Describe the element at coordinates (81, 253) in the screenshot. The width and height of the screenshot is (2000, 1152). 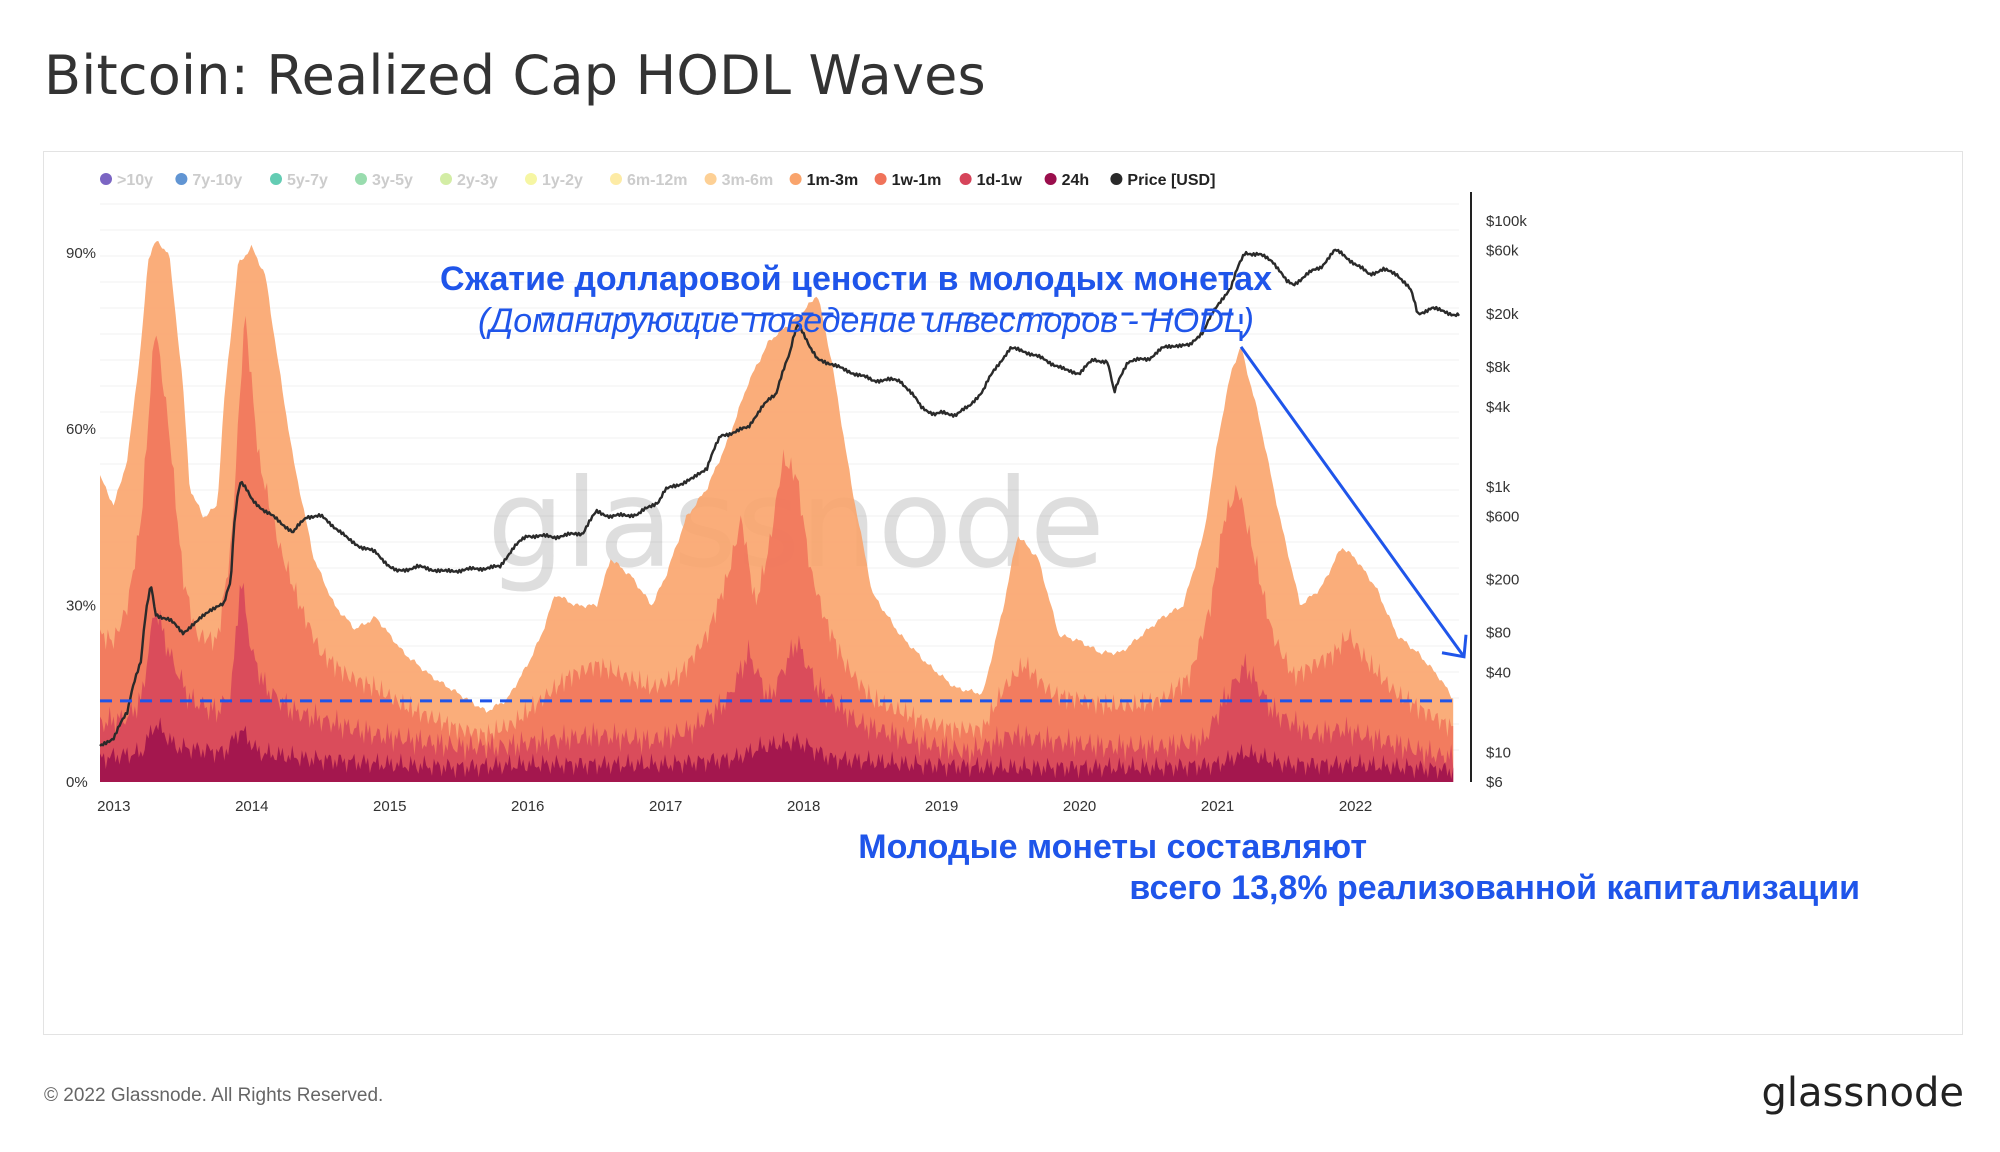
I see `y-left-tick-label: 90%` at that location.